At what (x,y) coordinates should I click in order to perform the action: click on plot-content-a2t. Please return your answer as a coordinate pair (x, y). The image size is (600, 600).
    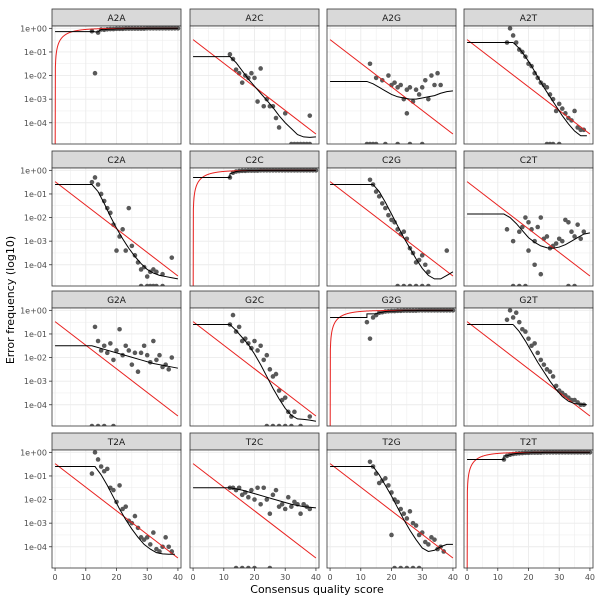
    Looking at the image, I should click on (528, 85).